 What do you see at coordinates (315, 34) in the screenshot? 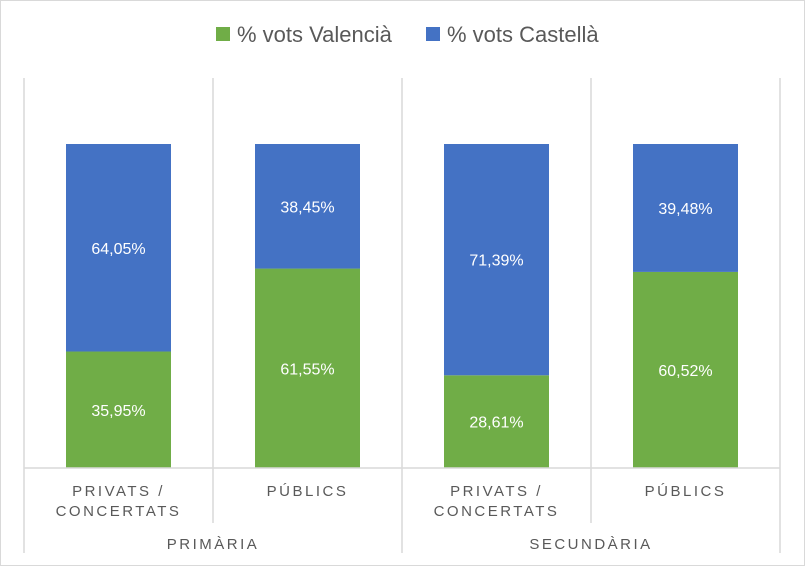
I see `legend-label: % vots Valencià` at bounding box center [315, 34].